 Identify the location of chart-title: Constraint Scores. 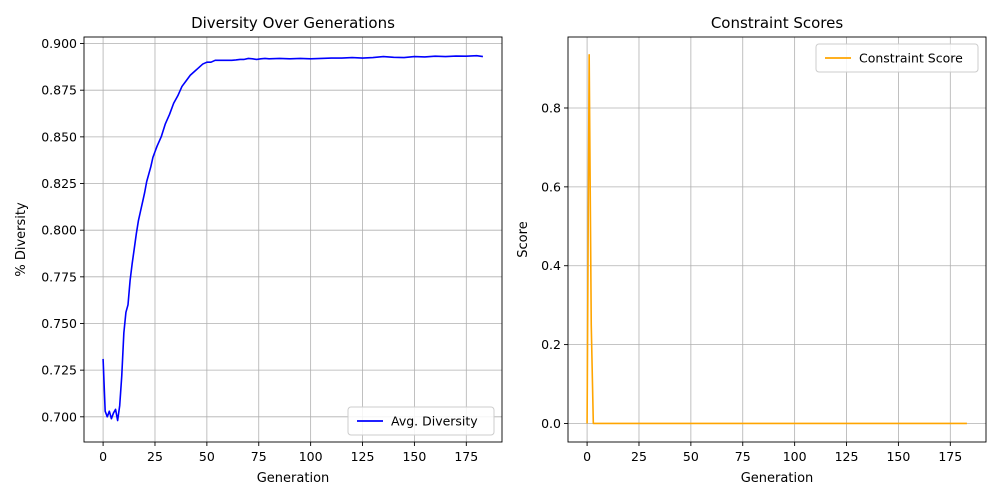
(777, 23).